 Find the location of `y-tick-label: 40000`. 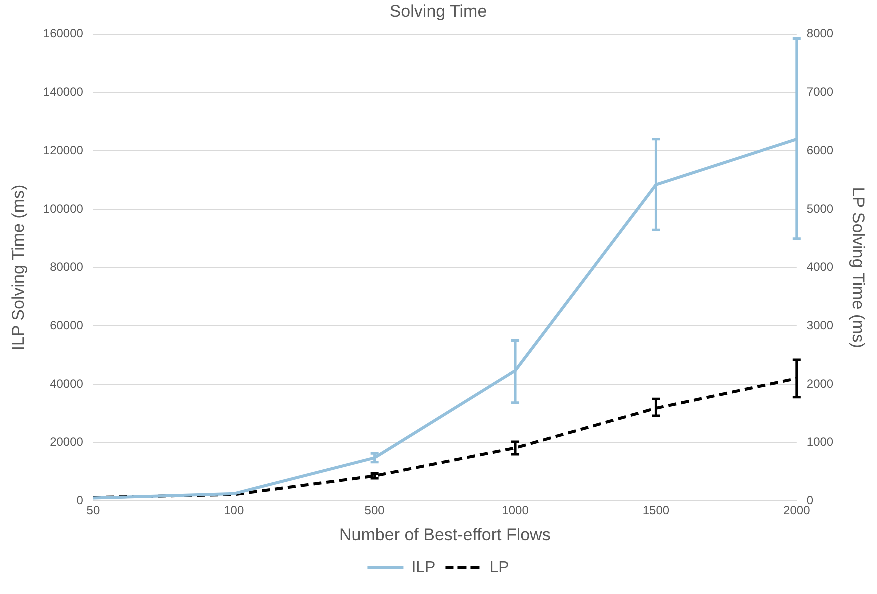

y-tick-label: 40000 is located at coordinates (67, 383).